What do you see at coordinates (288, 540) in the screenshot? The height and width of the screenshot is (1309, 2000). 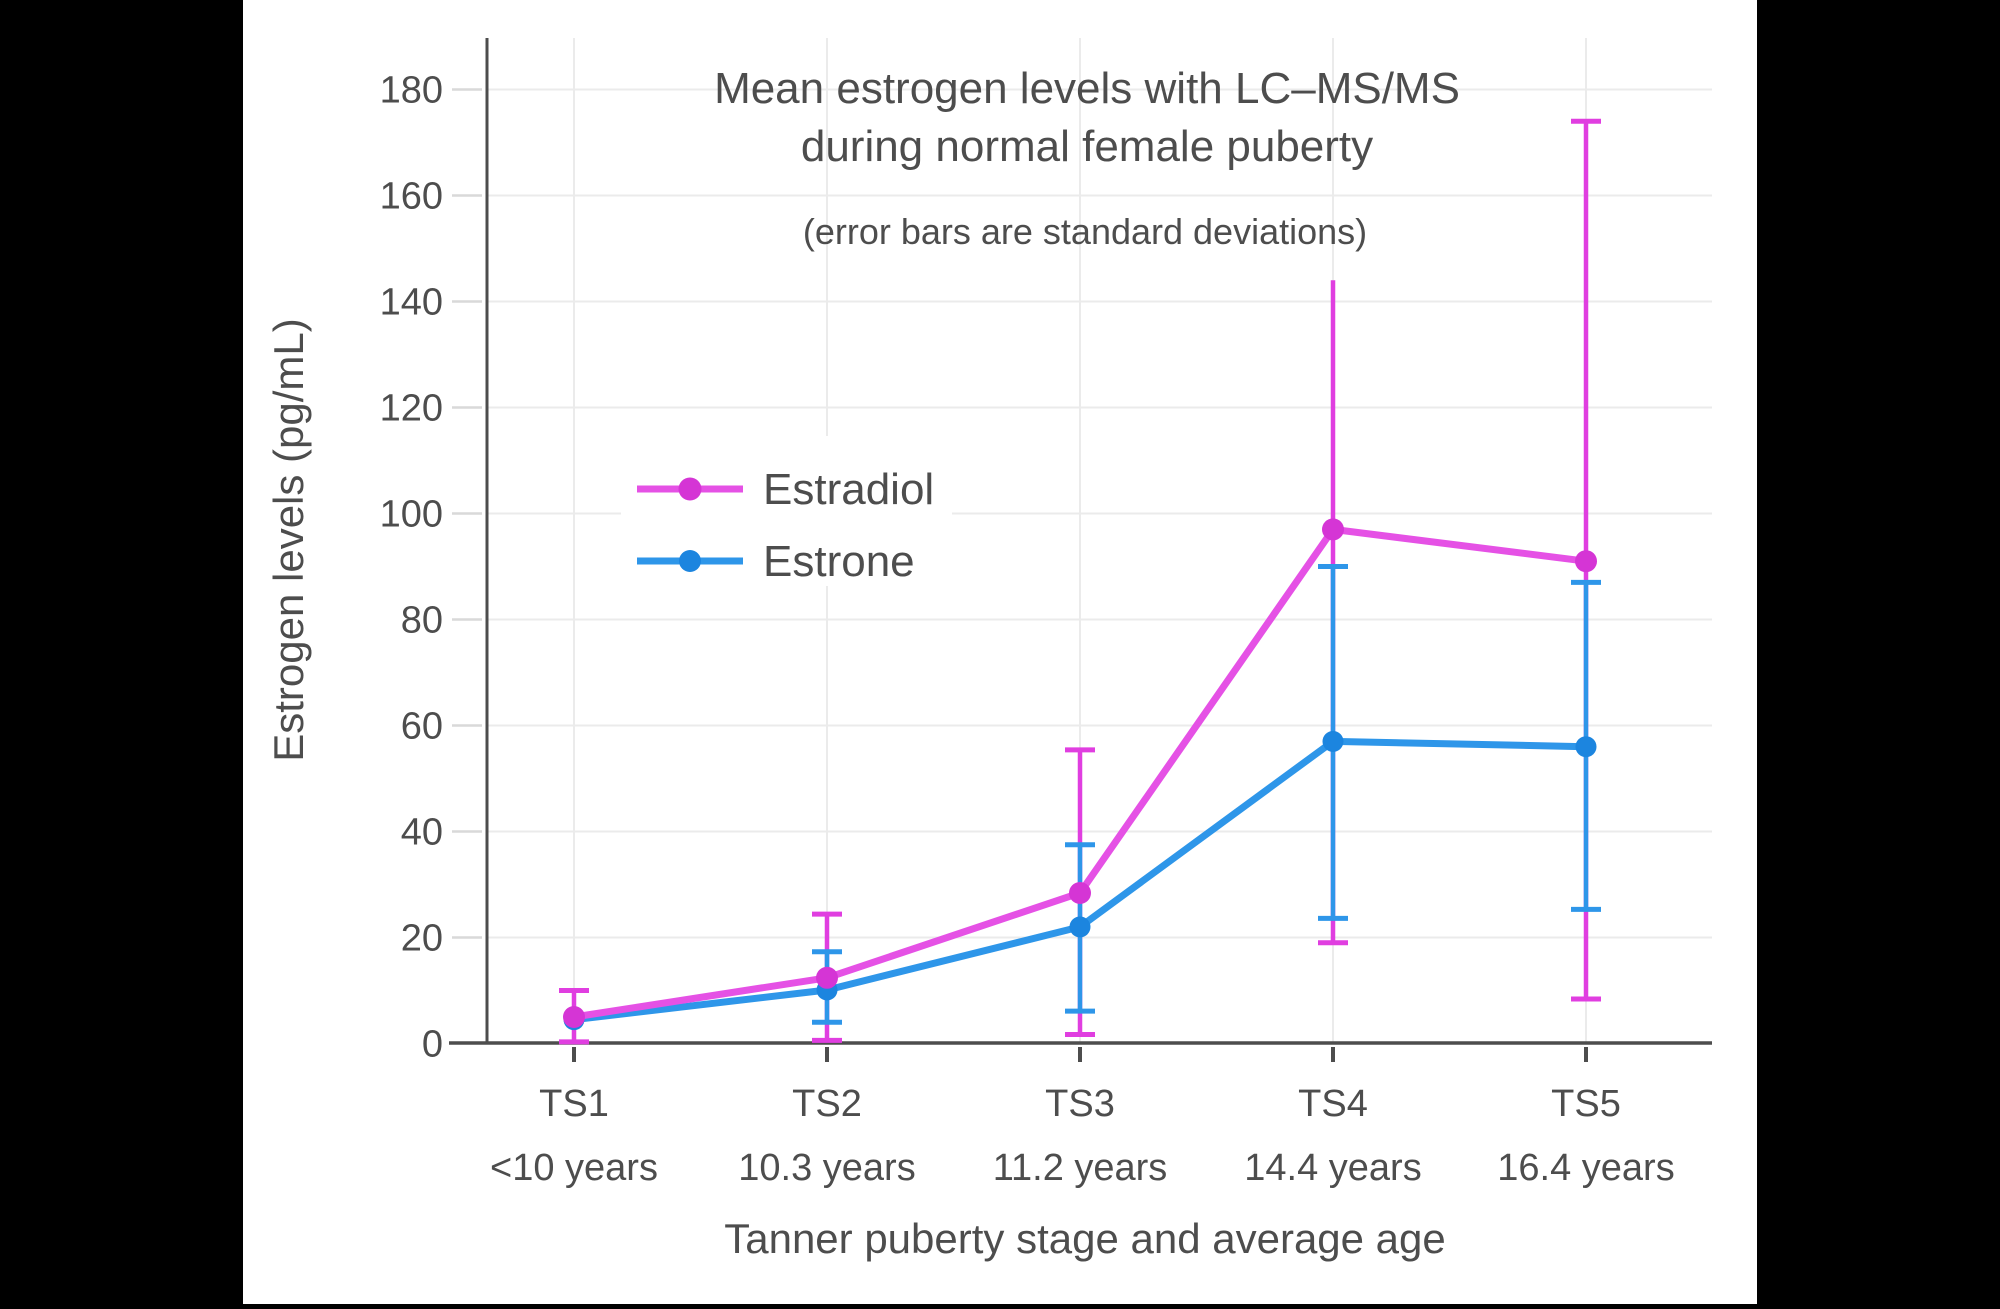 I see `y-axis-title: Estrogen levels (pg/mL)` at bounding box center [288, 540].